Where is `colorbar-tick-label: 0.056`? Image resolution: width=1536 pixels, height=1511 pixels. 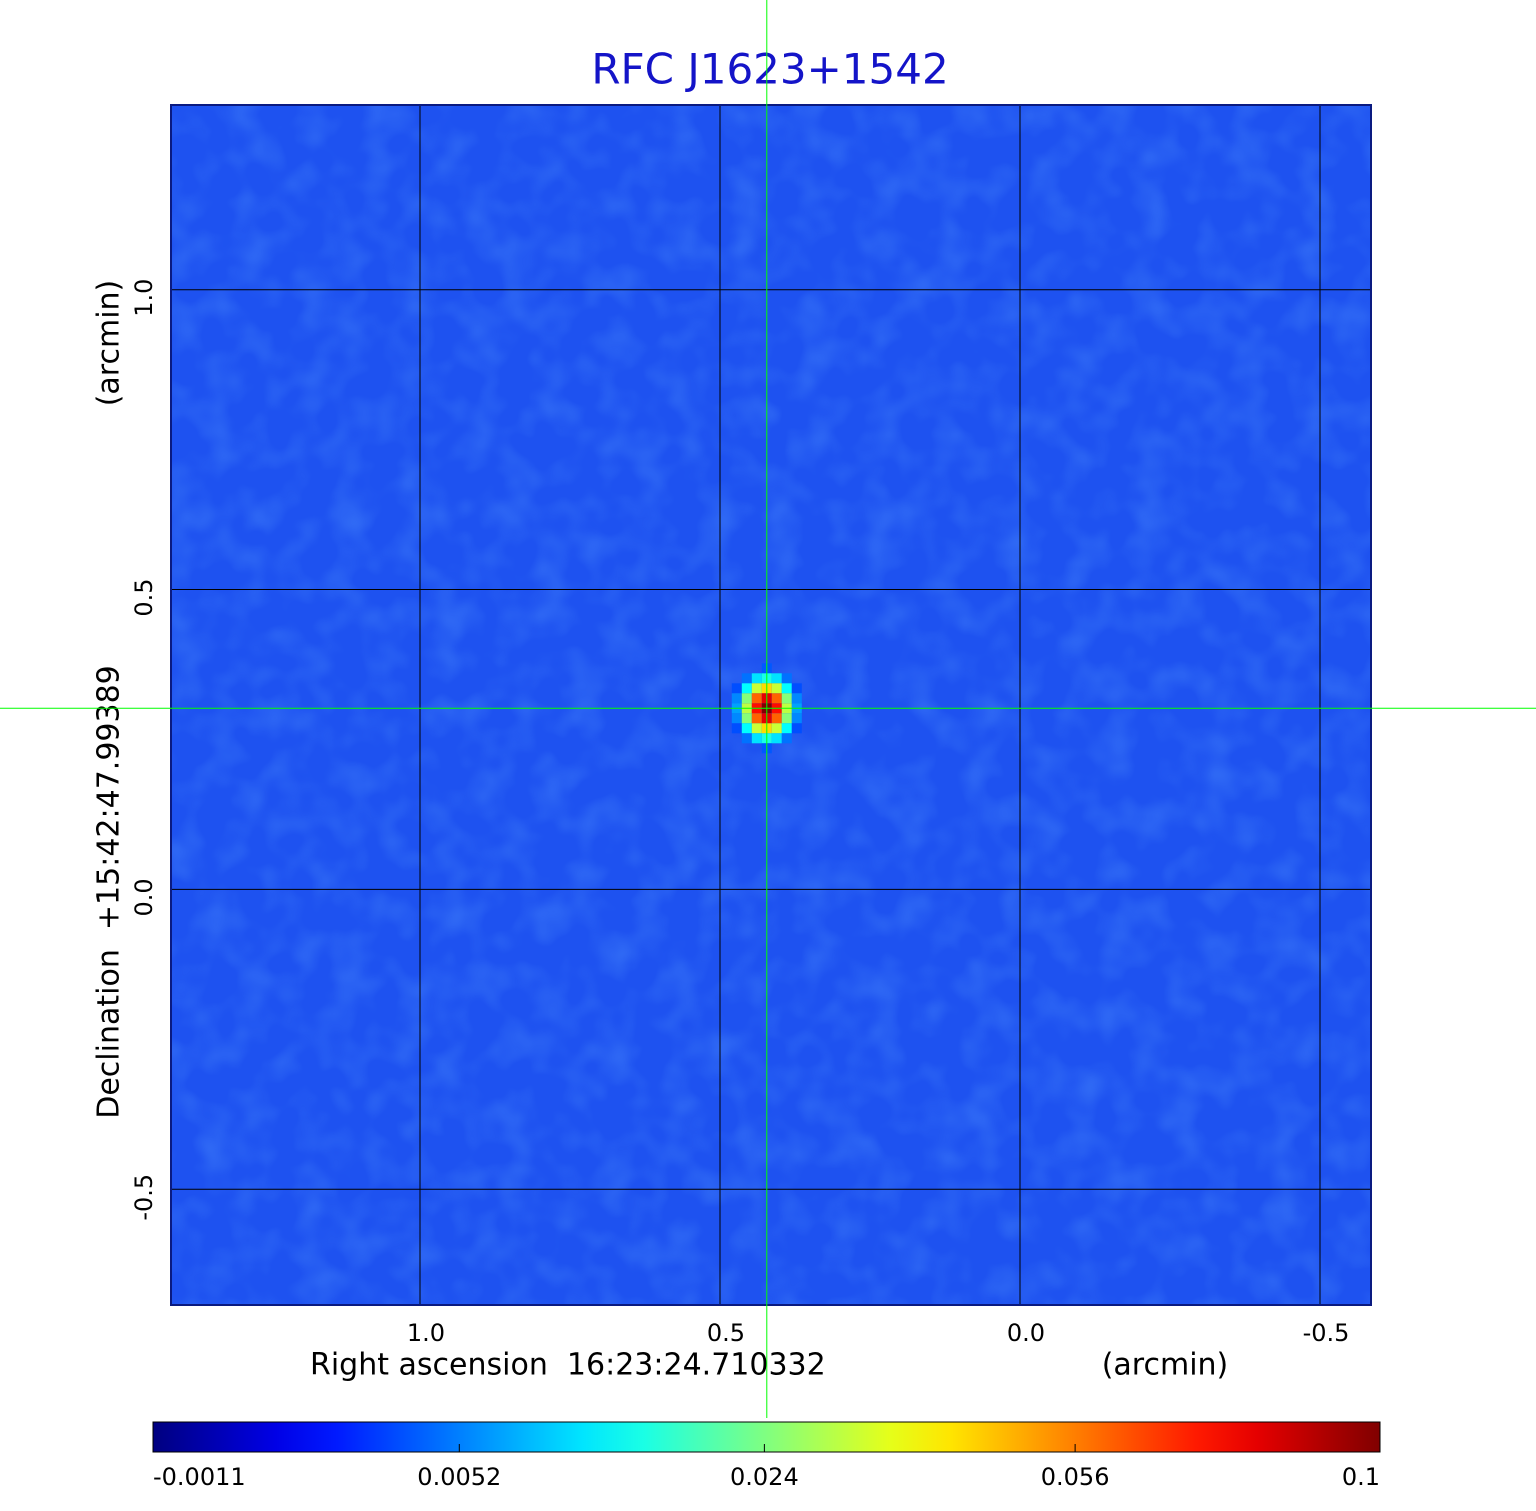 colorbar-tick-label: 0.056 is located at coordinates (1075, 1477).